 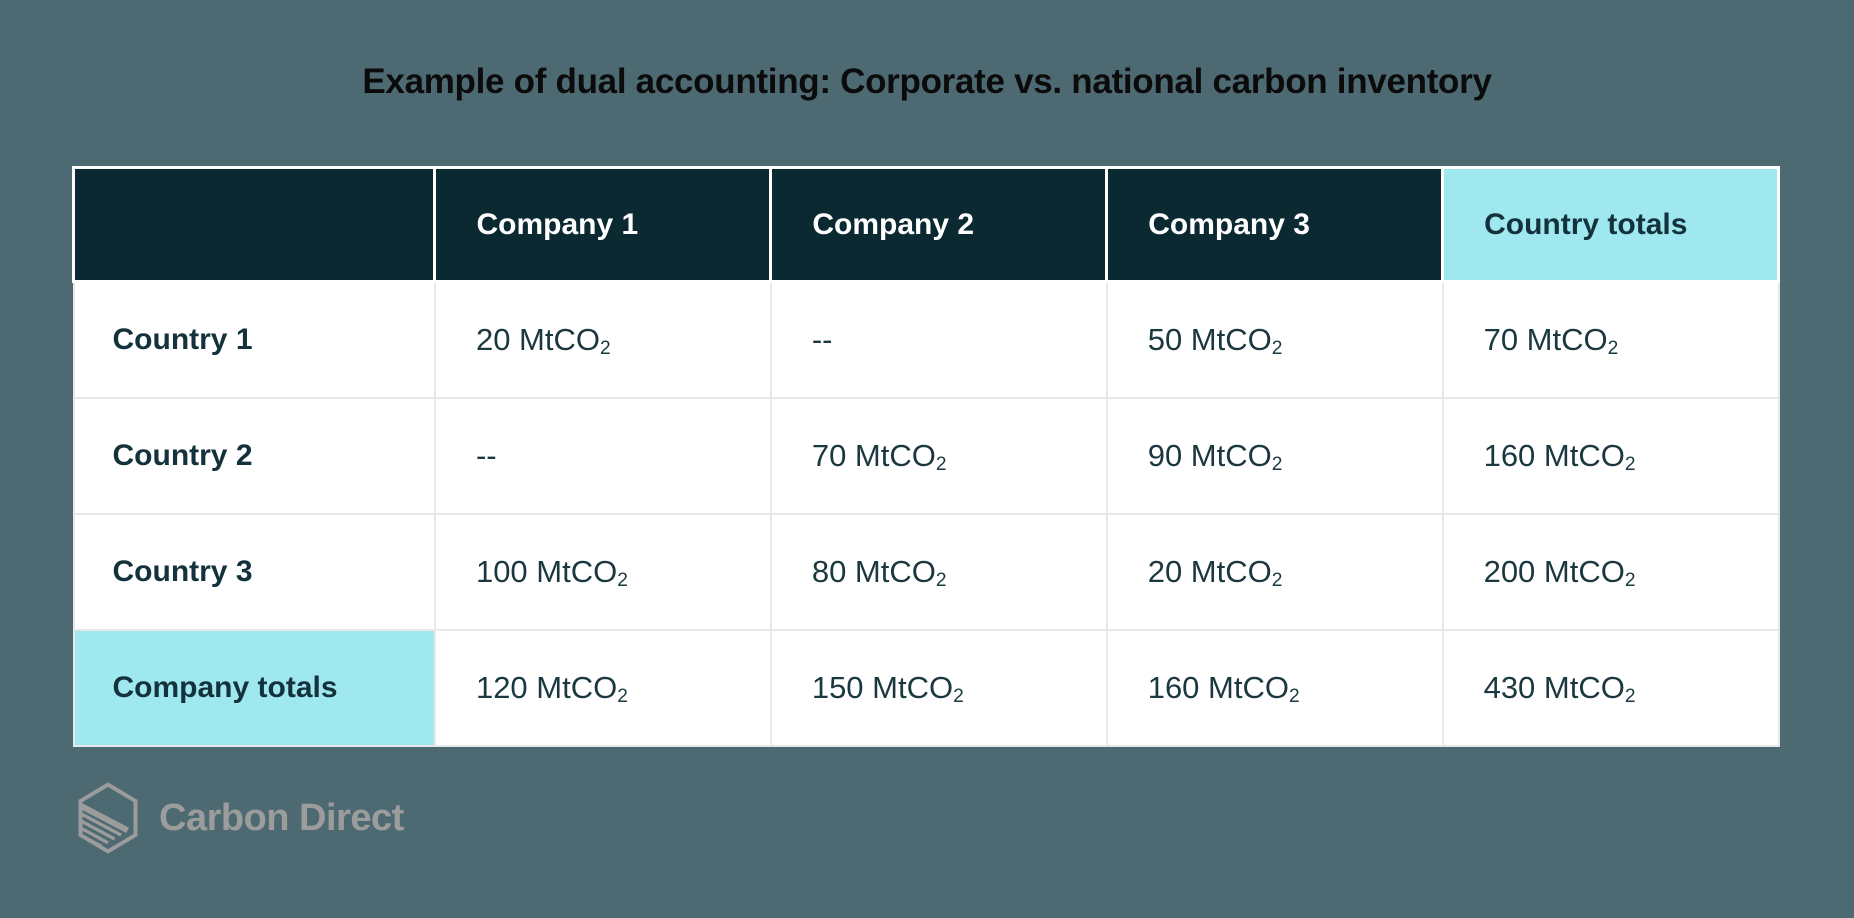 What do you see at coordinates (602, 687) in the screenshot?
I see `value-cell: 120 MtCO2` at bounding box center [602, 687].